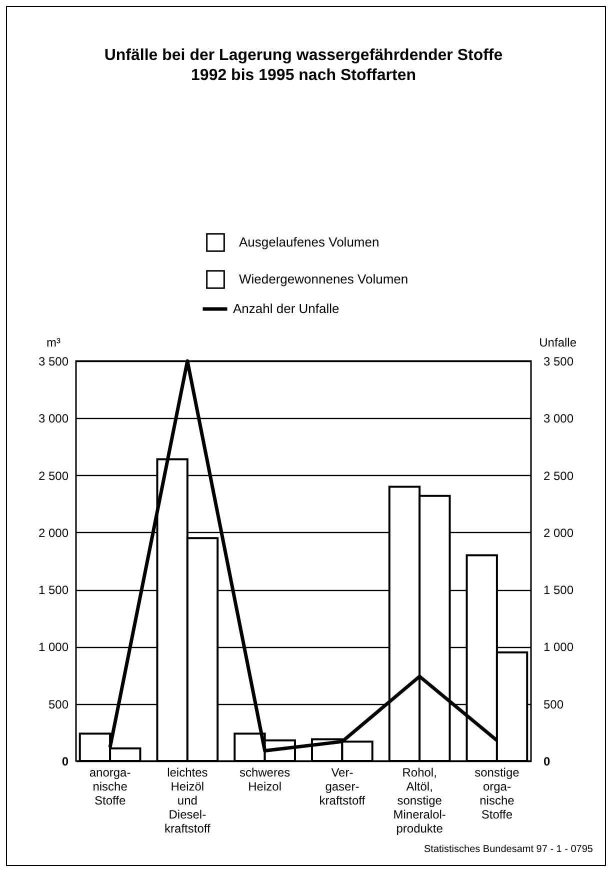 The width and height of the screenshot is (612, 875). What do you see at coordinates (58, 704) in the screenshot?
I see `y-tick-label: 500` at bounding box center [58, 704].